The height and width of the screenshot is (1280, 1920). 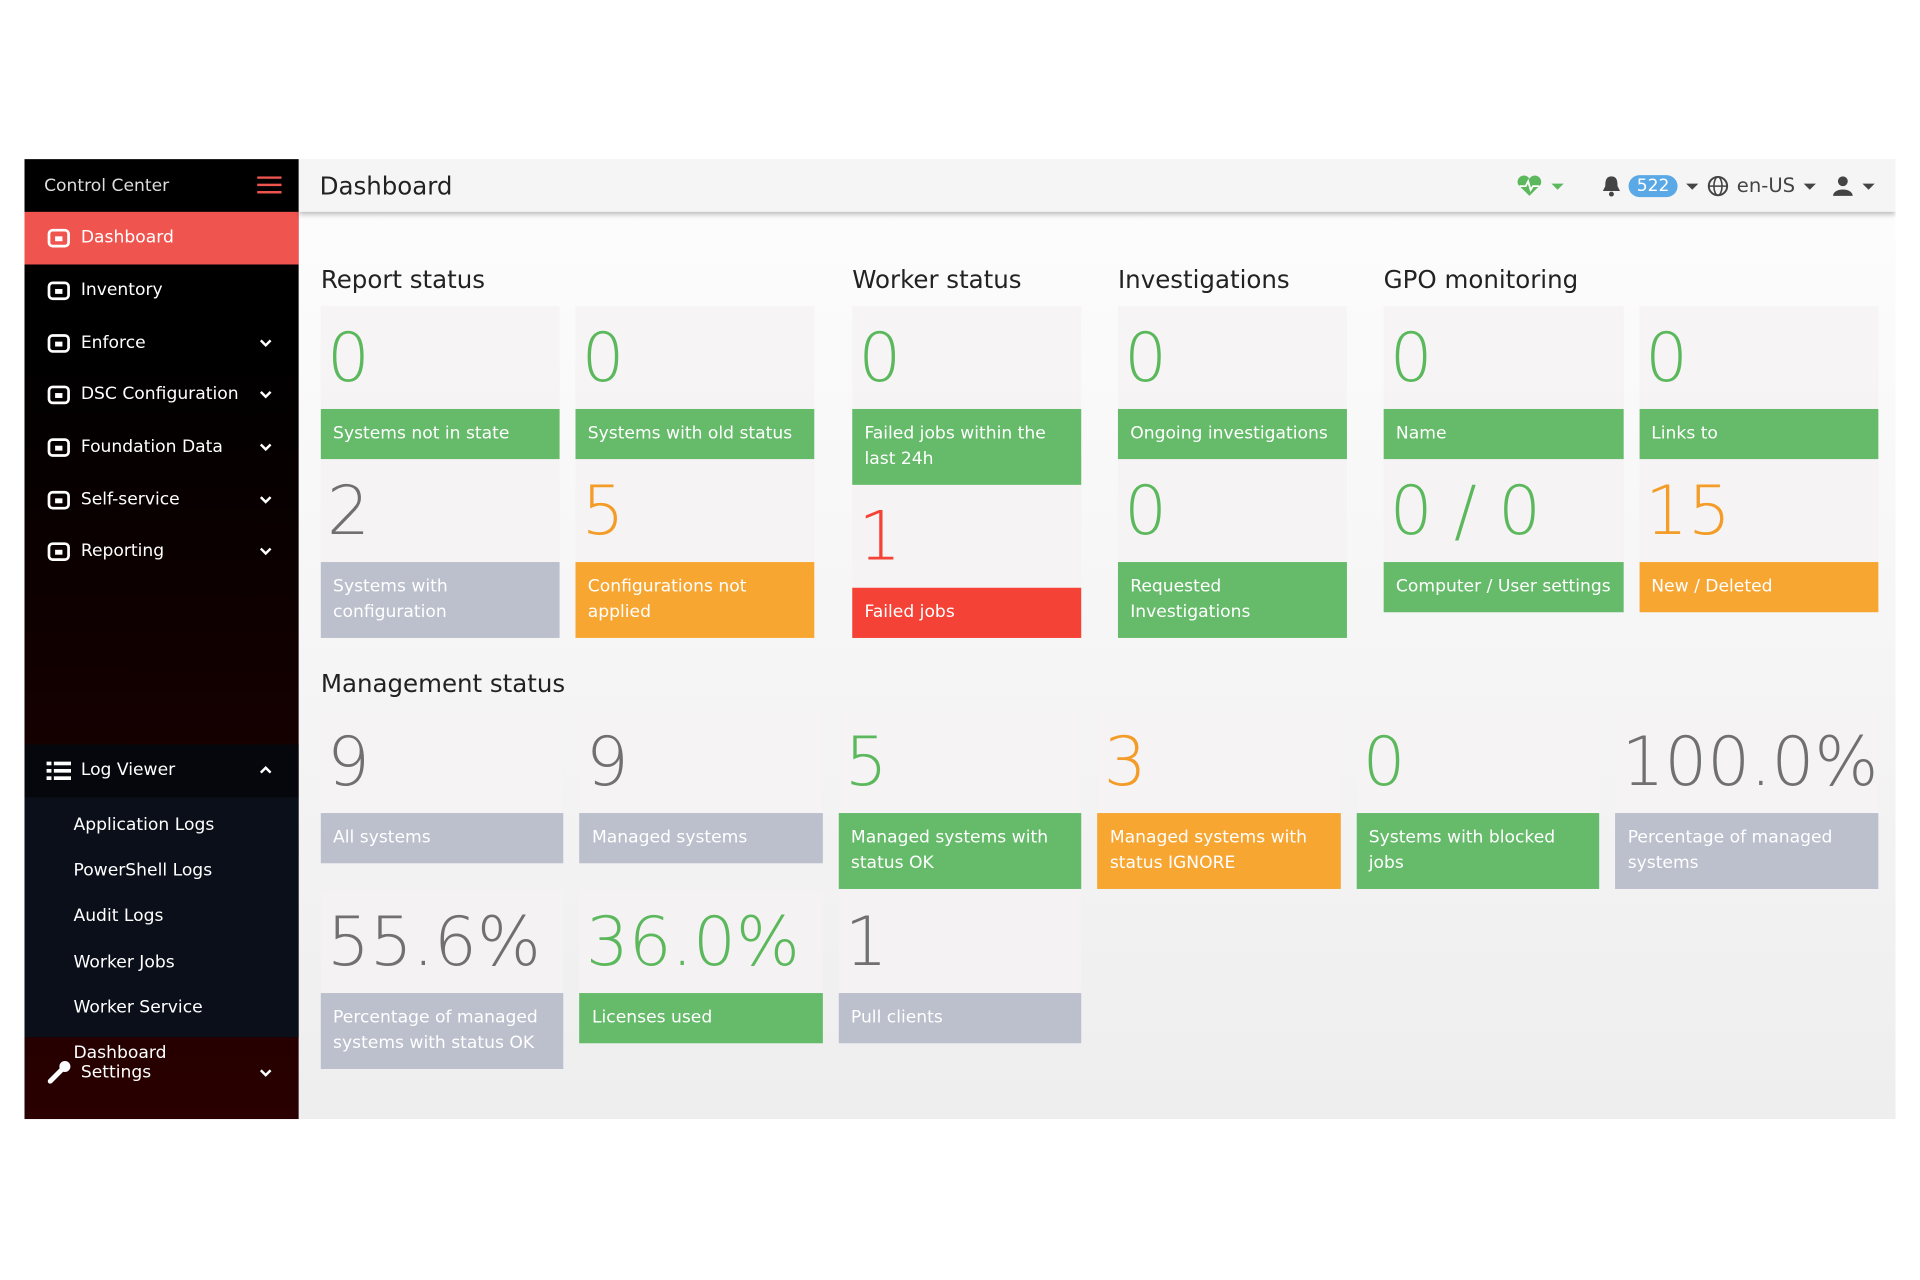 I want to click on log-viewer-toggle: Log Viewer, so click(x=161, y=770).